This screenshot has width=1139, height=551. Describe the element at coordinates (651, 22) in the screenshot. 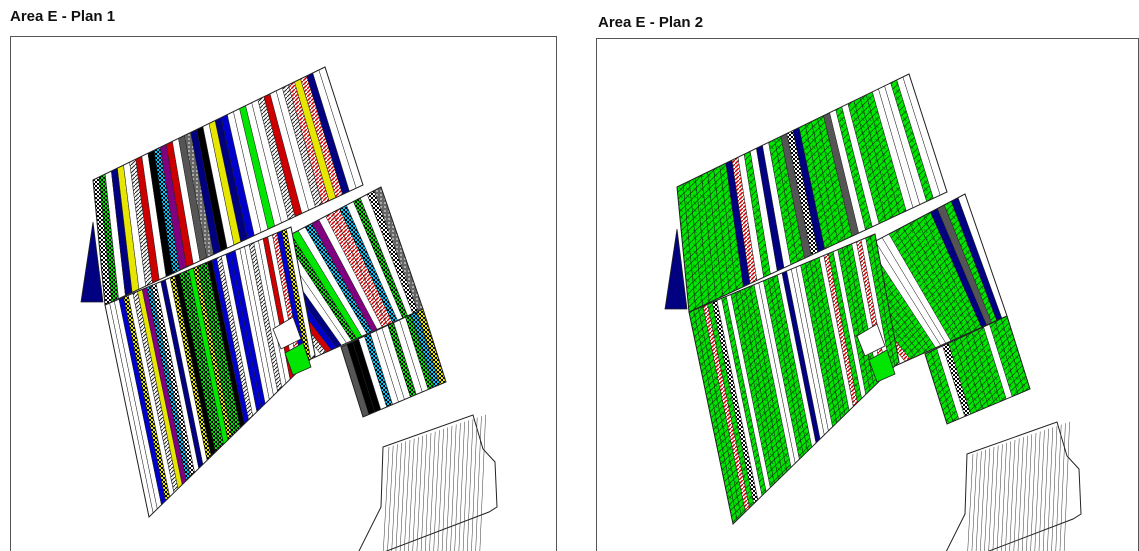

I see `panel-title-plan-2: Area E - Plan 2` at that location.